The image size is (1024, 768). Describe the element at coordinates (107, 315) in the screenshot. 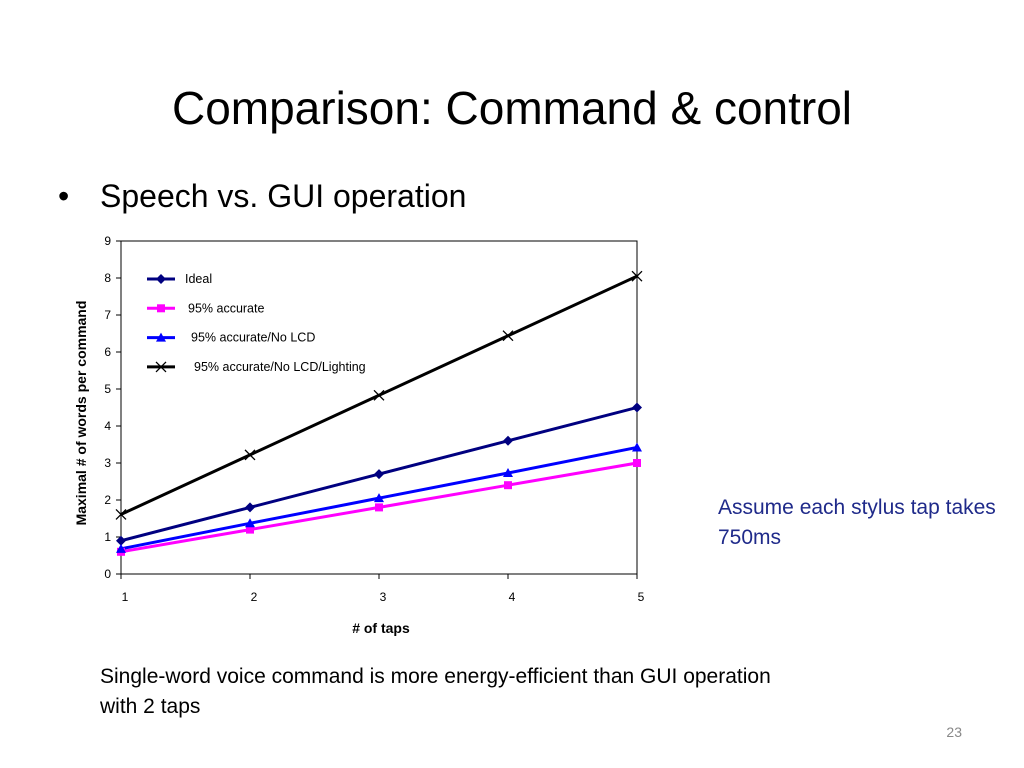

I see `y-tick-label: 7` at that location.